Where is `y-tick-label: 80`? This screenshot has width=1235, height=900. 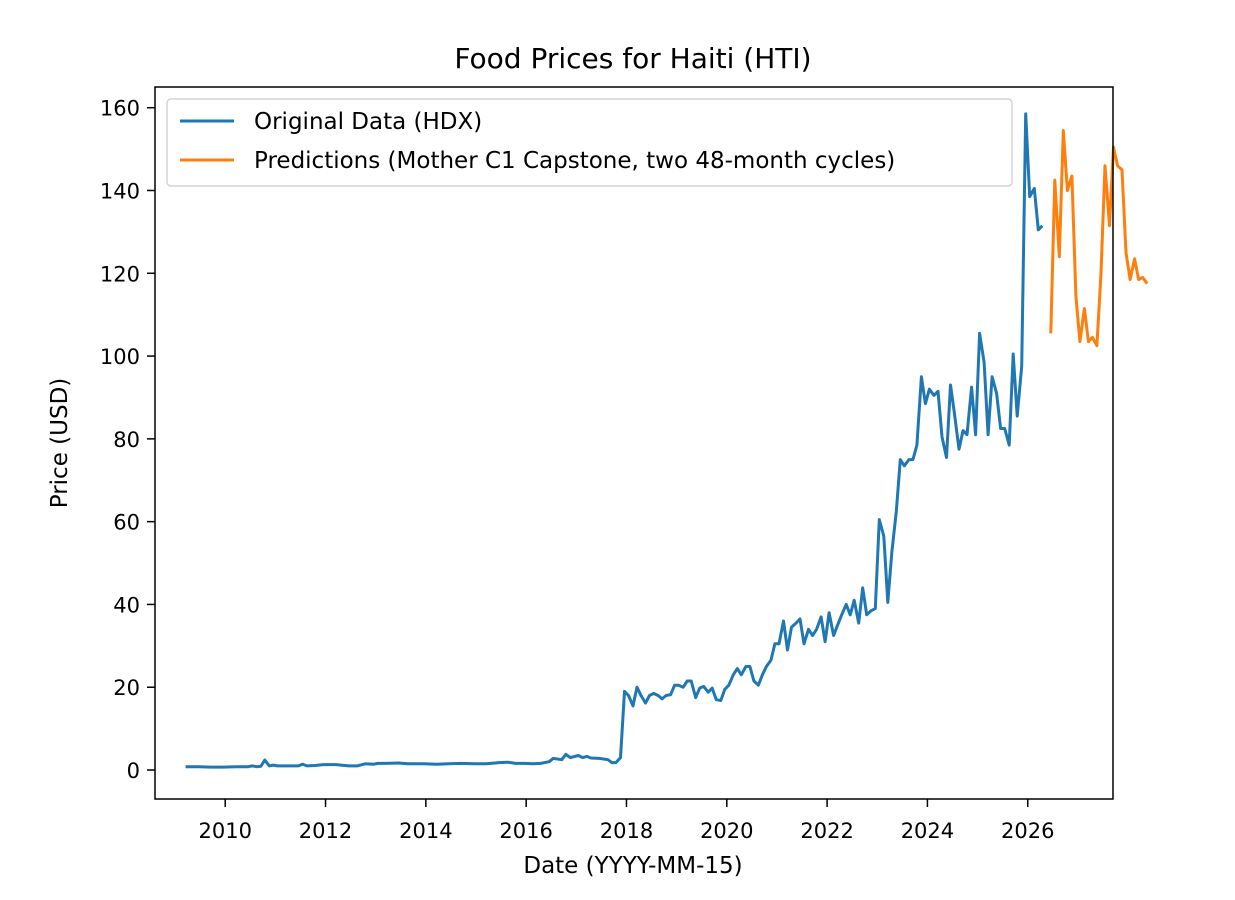 y-tick-label: 80 is located at coordinates (126, 440).